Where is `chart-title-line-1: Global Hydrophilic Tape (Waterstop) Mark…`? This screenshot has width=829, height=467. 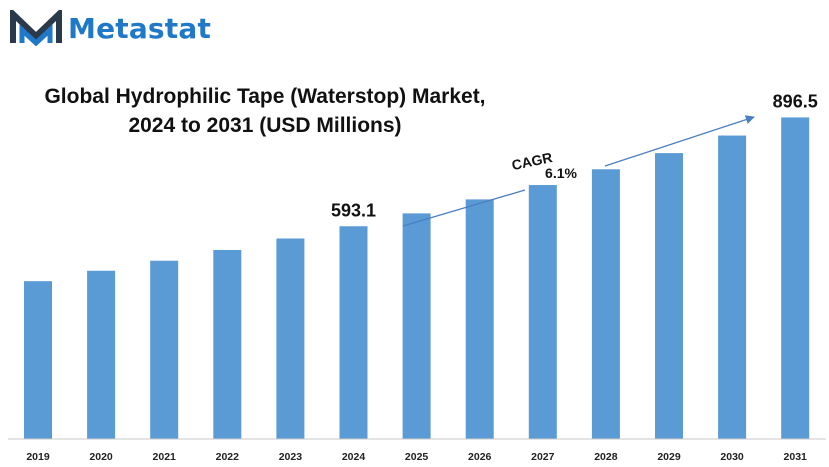
chart-title-line-1: Global Hydrophilic Tape (Waterstop) Mark… is located at coordinates (265, 96).